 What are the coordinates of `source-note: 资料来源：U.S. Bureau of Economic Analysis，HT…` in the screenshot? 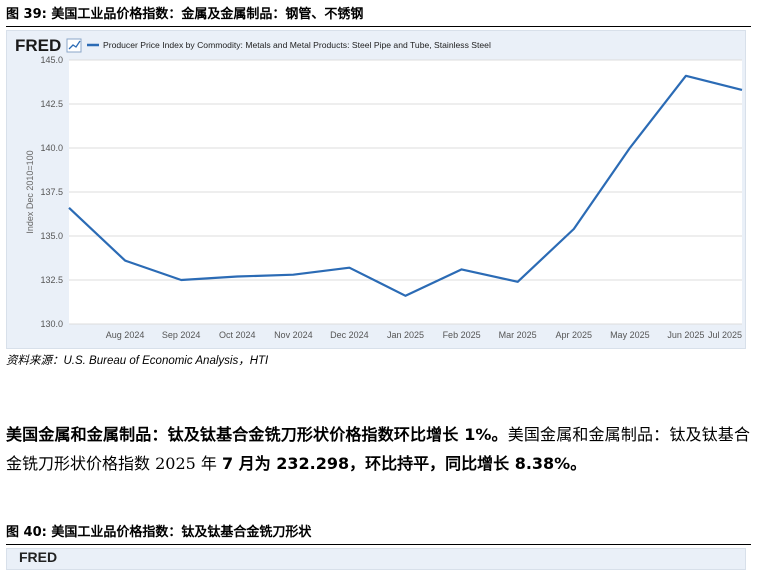 It's located at (137, 360).